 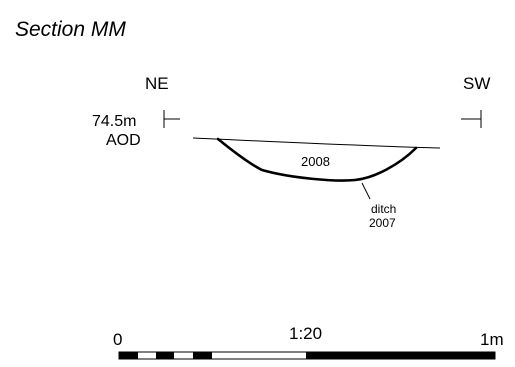 I want to click on ditch-number-label: 2007, so click(x=382, y=223).